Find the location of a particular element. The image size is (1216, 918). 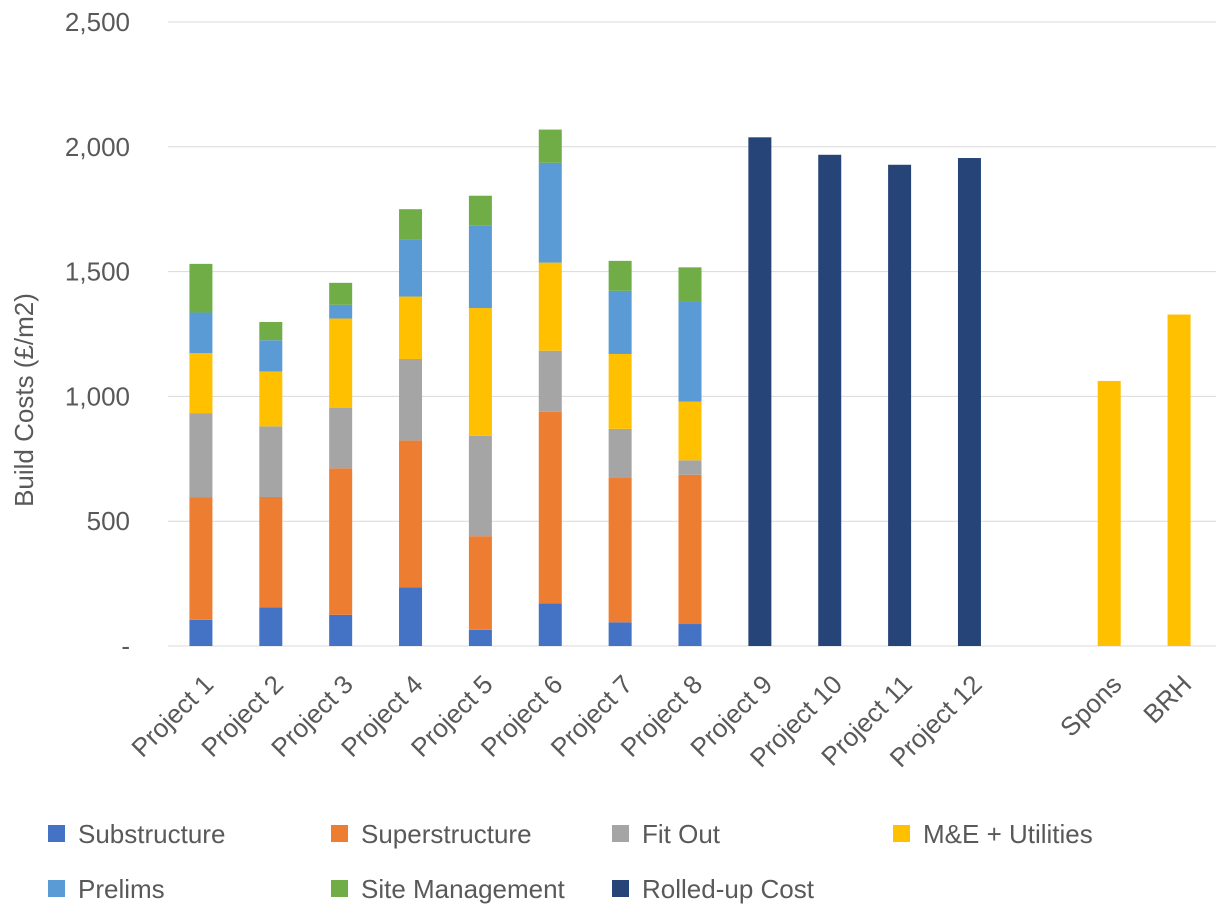

y-tick-label: 500 is located at coordinates (108, 521).